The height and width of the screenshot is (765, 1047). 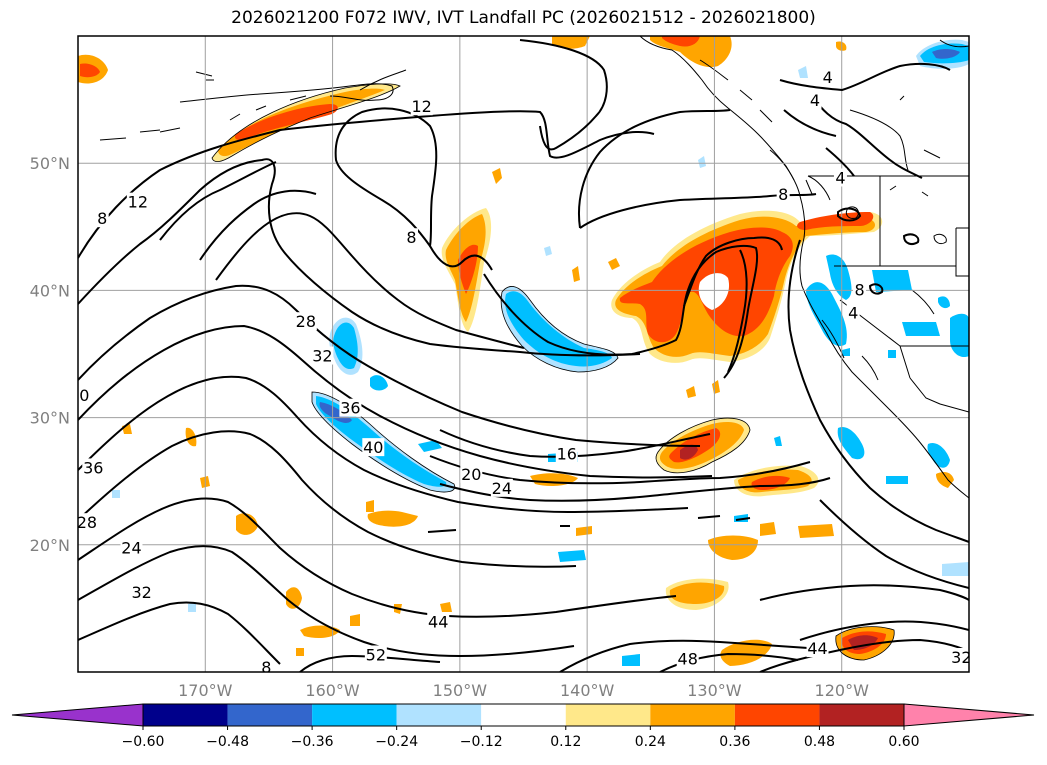 I want to click on colorbar-extend-min, so click(x=77, y=715).